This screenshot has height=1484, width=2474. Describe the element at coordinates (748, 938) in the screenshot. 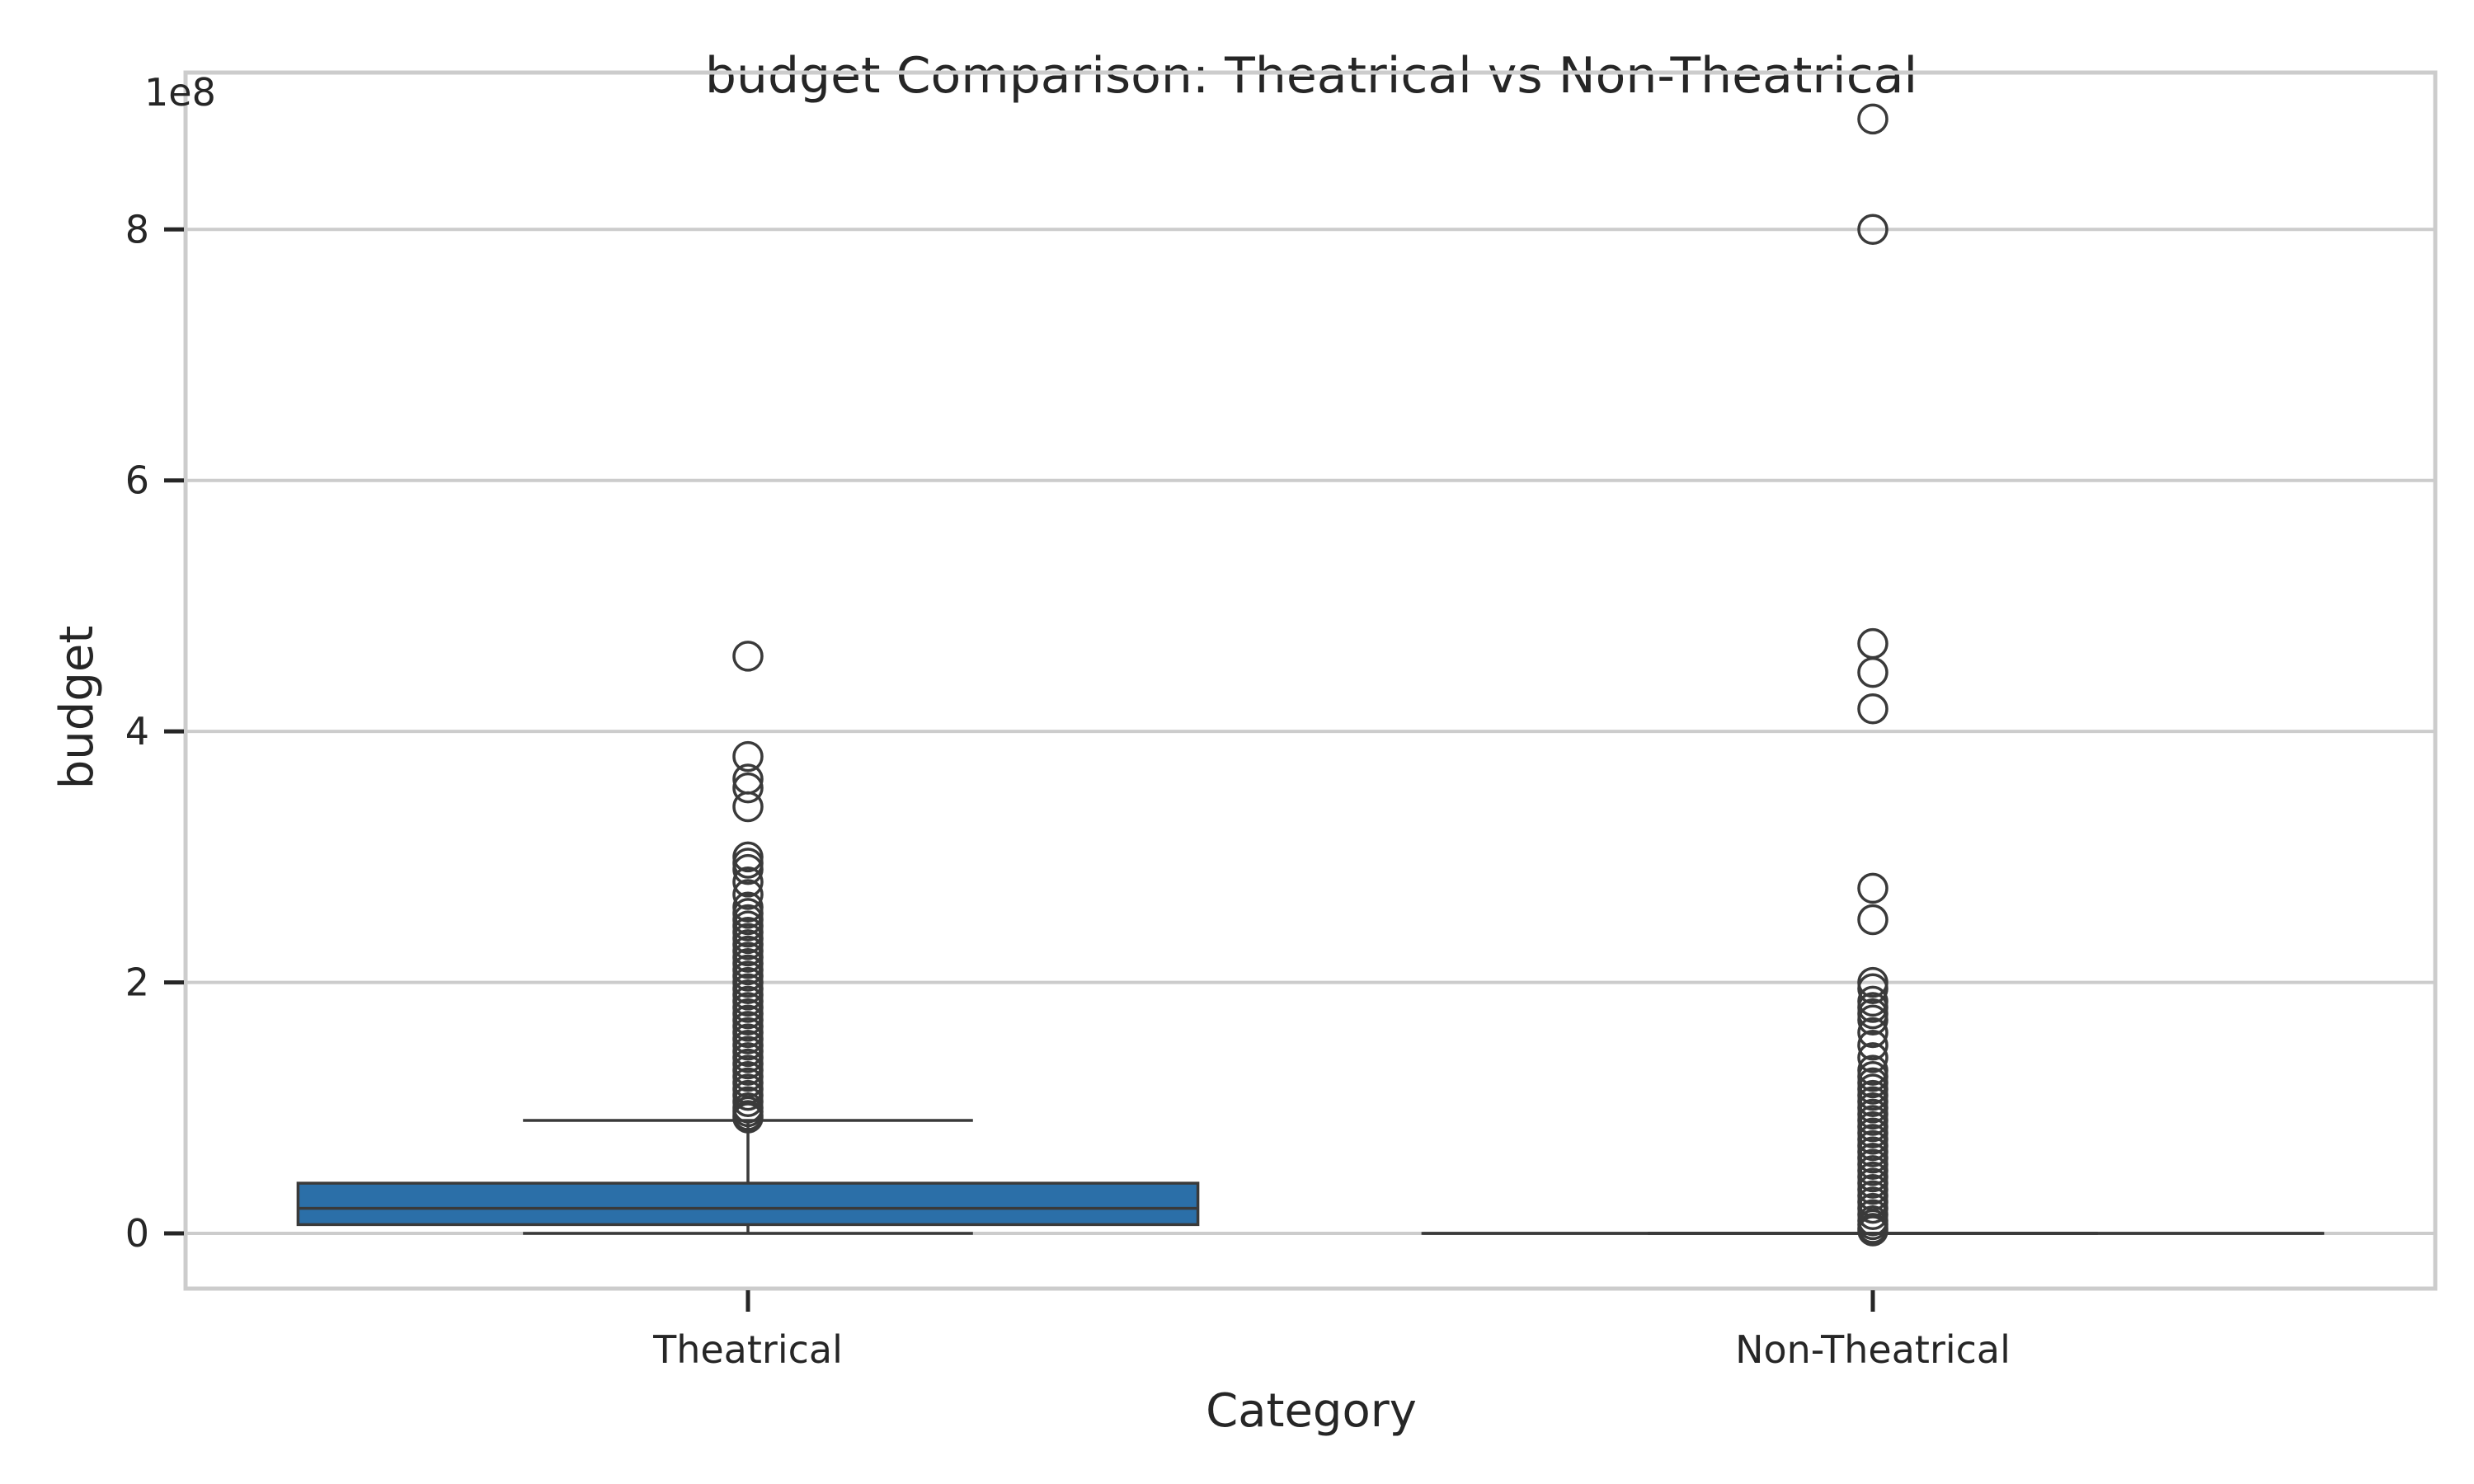

I see `box-theatrical` at that location.